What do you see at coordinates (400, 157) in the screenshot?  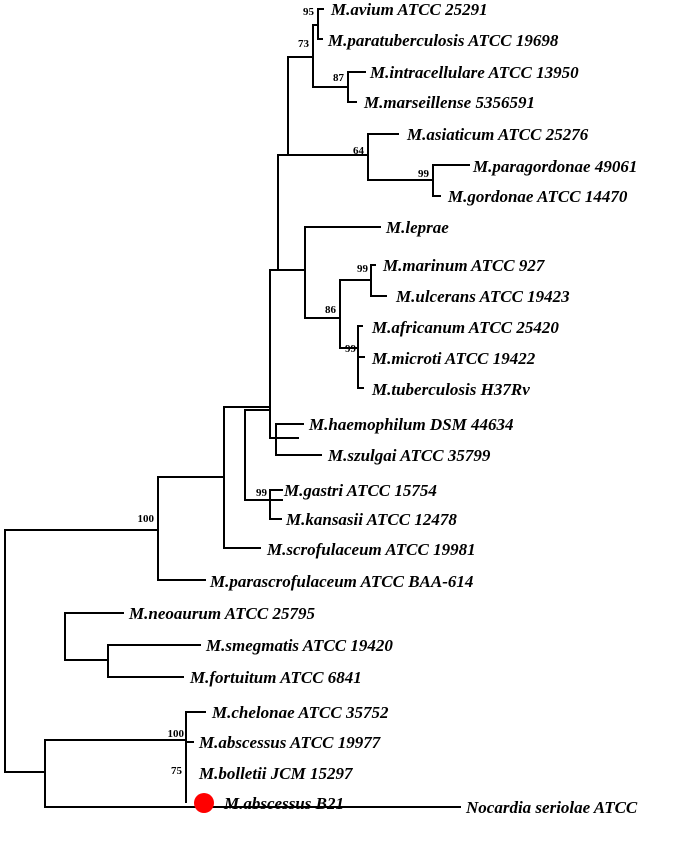 I see `branch-asiaticum-gordonae` at bounding box center [400, 157].